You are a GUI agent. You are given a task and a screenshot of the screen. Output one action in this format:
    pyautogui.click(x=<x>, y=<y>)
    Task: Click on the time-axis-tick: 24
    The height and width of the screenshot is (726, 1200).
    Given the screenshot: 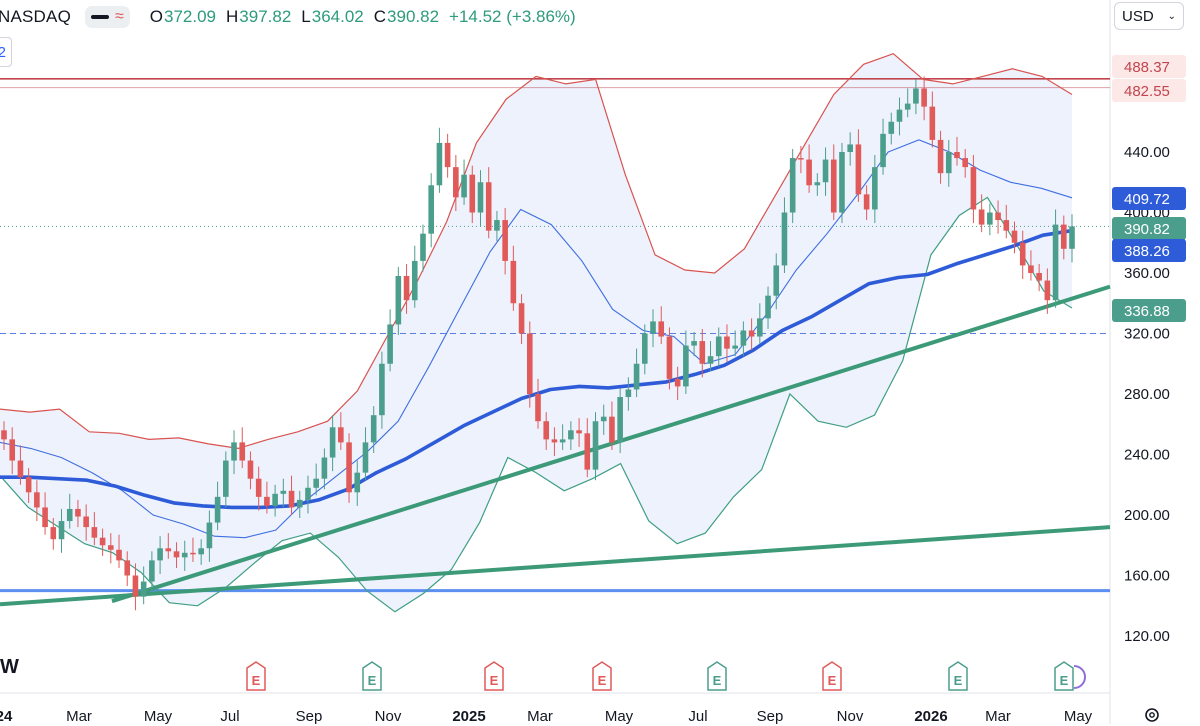 What is the action you would take?
    pyautogui.click(x=6, y=716)
    